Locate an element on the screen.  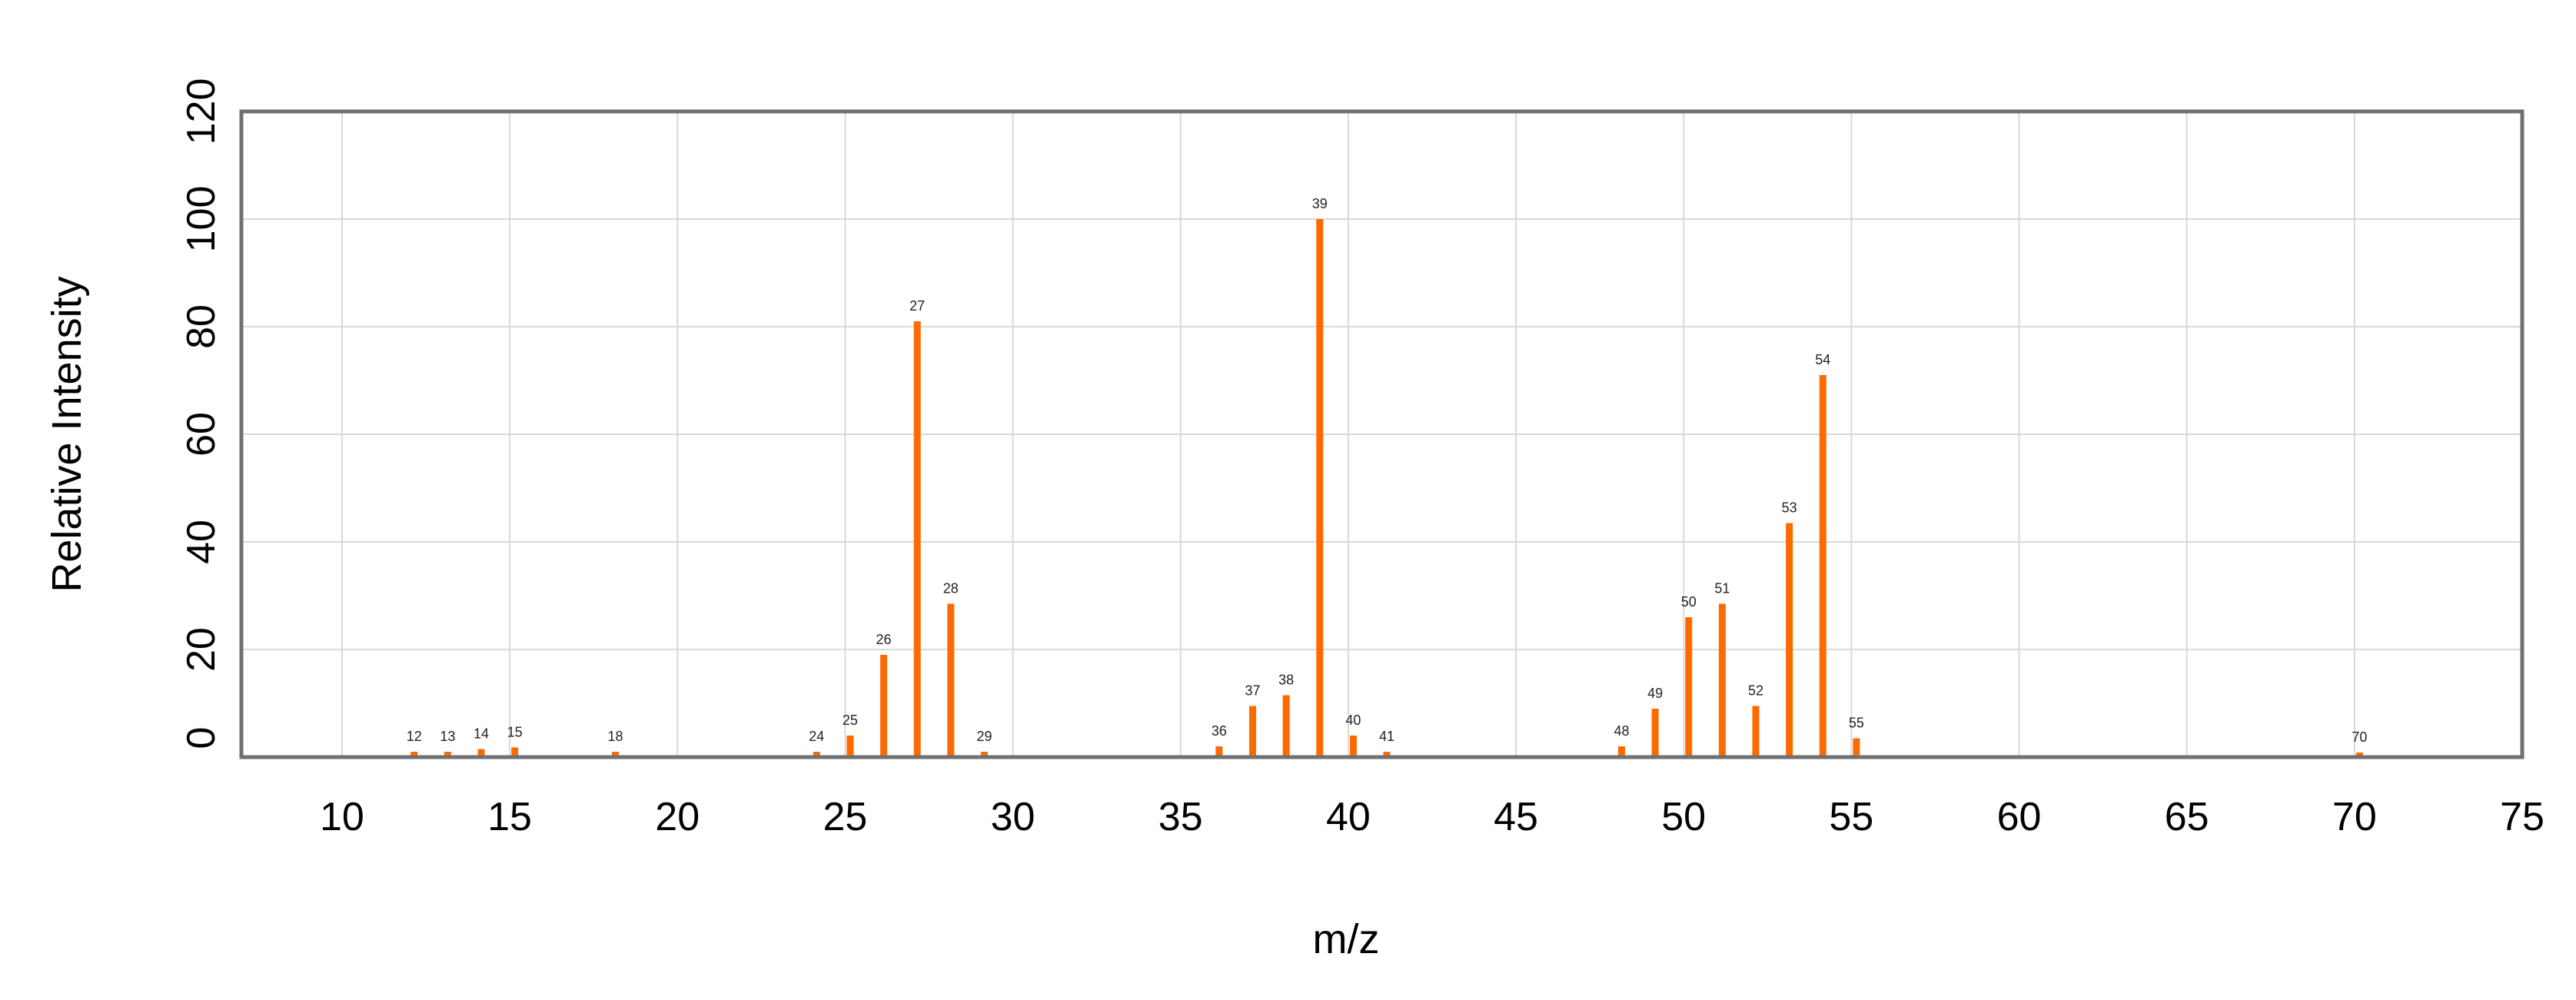
x-tick-label-15: 15 is located at coordinates (509, 817).